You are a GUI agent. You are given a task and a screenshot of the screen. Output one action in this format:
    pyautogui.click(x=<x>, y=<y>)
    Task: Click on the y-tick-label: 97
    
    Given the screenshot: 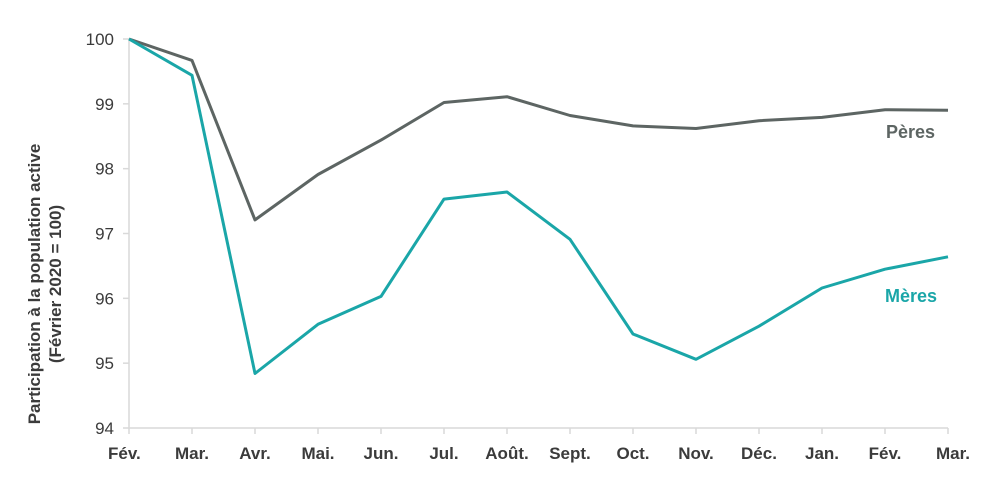 What is the action you would take?
    pyautogui.click(x=104, y=234)
    